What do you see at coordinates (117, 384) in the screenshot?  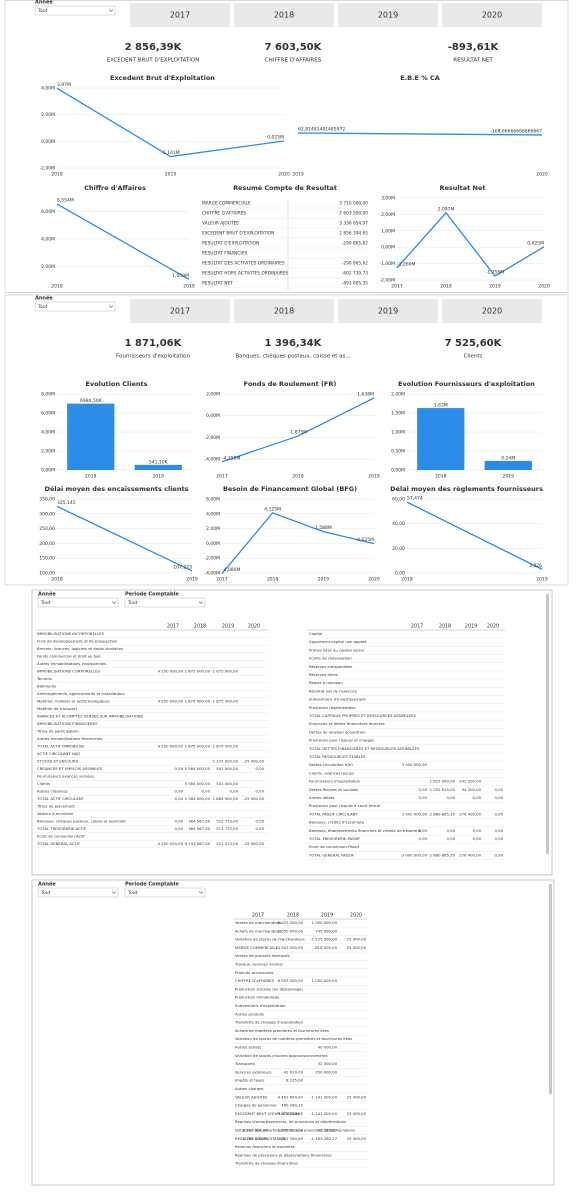 I see `chart-title: Evolution Clients` at bounding box center [117, 384].